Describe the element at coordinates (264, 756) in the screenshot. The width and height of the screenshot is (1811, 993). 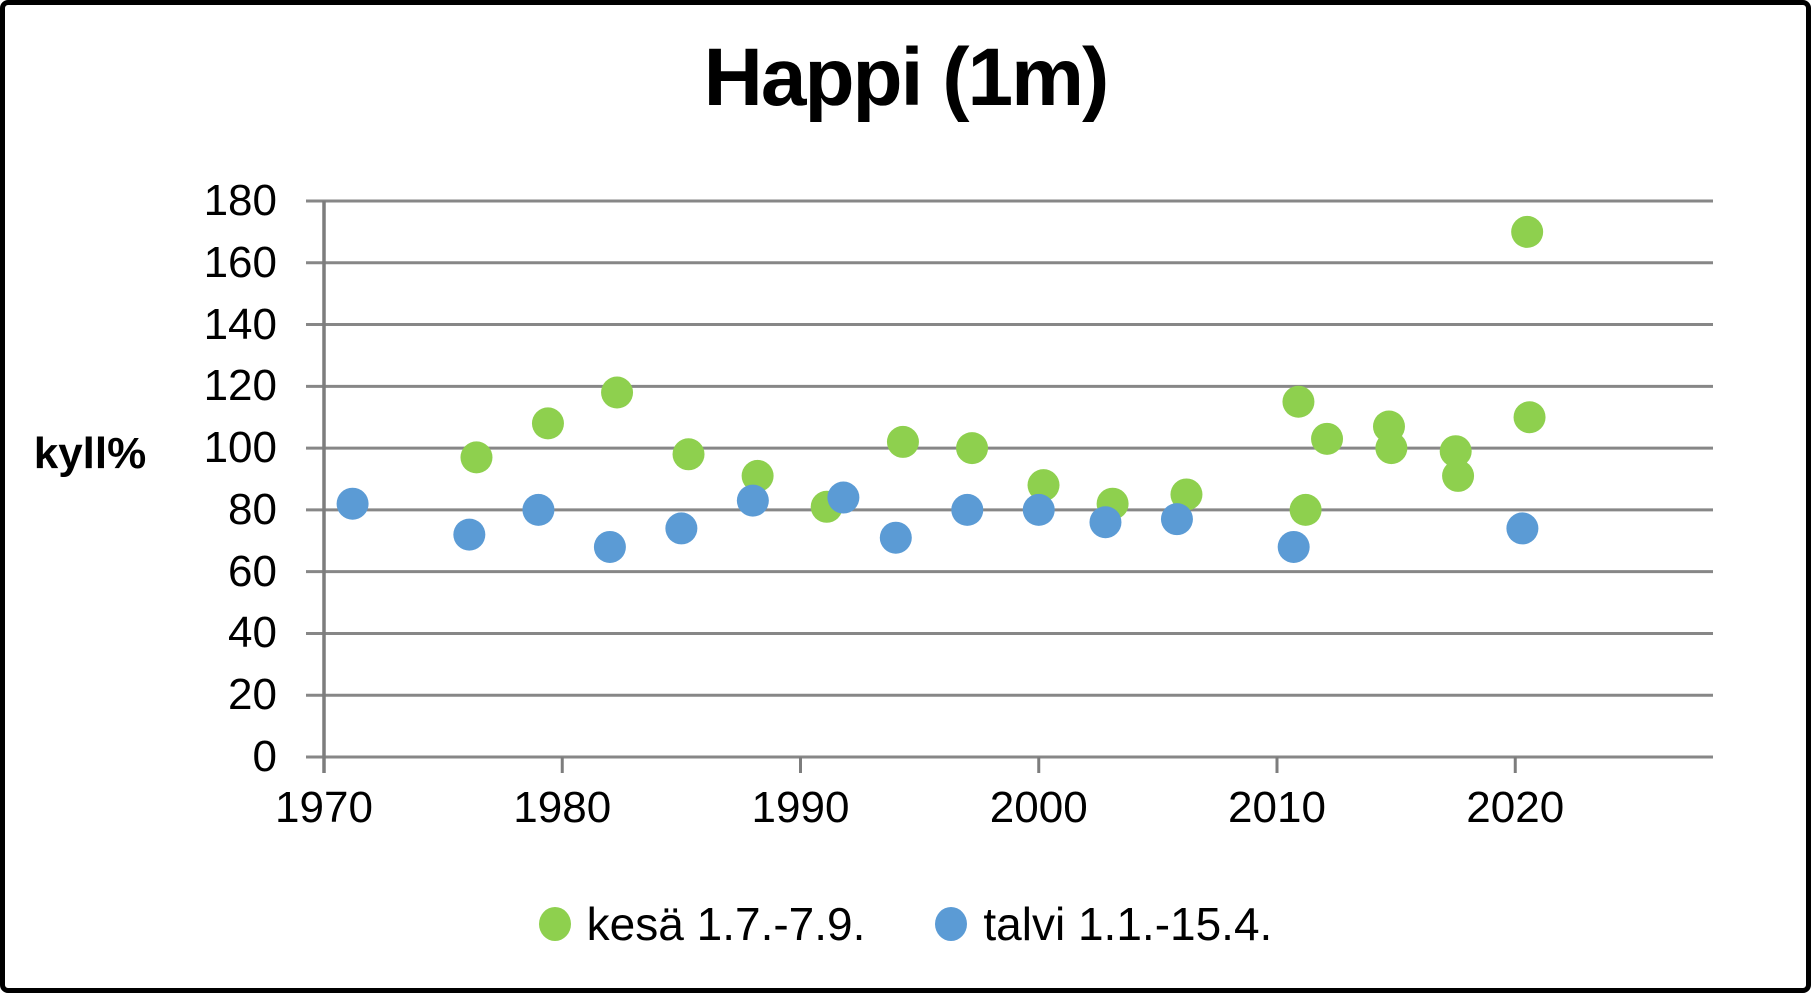
I see `y-tick-label-0: 0` at that location.